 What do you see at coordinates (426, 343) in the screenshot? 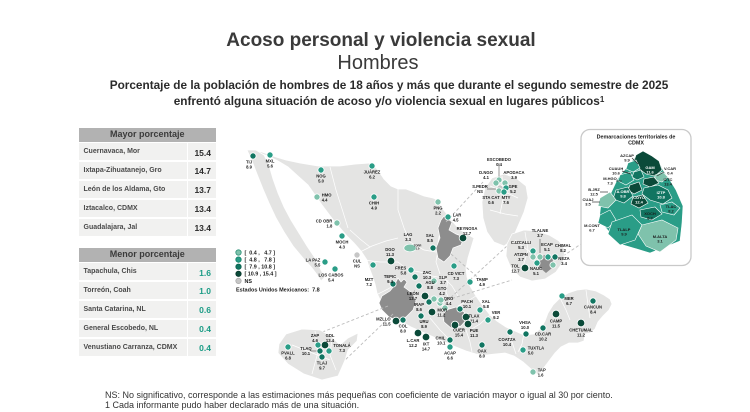
I see `svg-text: IXT` at bounding box center [426, 343].